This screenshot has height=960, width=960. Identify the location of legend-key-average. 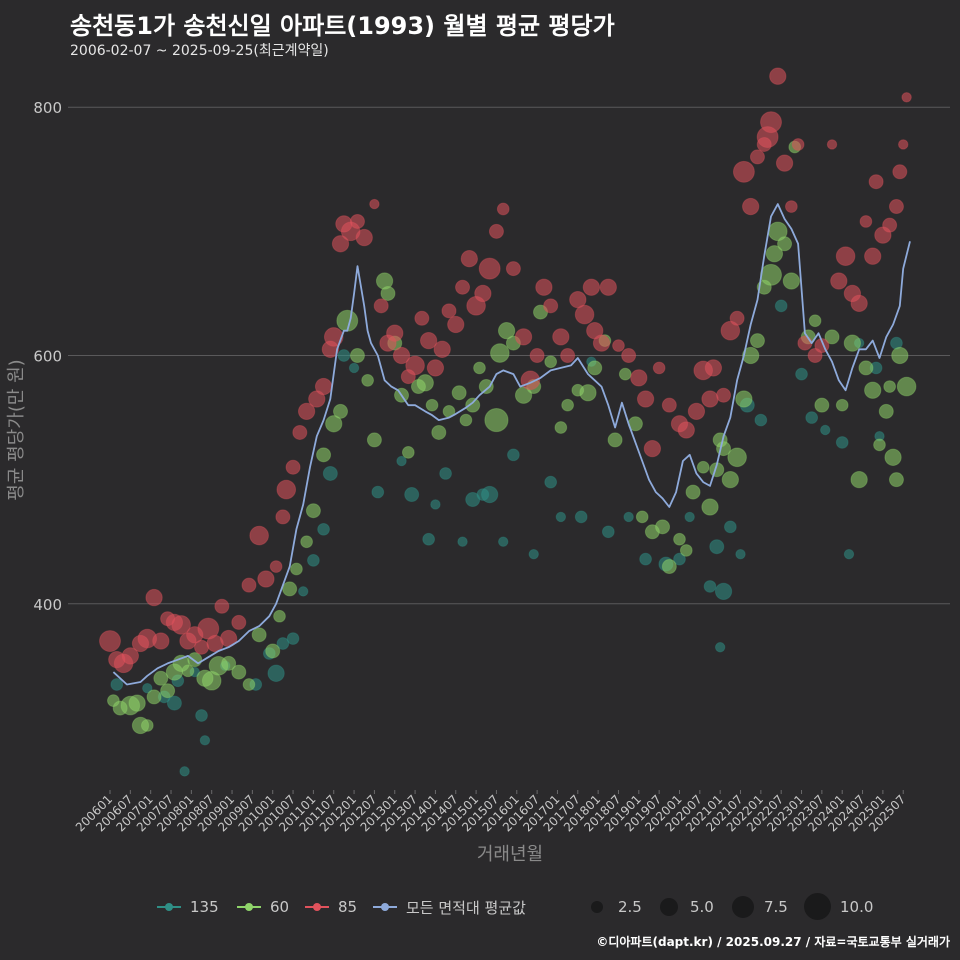
(385, 907).